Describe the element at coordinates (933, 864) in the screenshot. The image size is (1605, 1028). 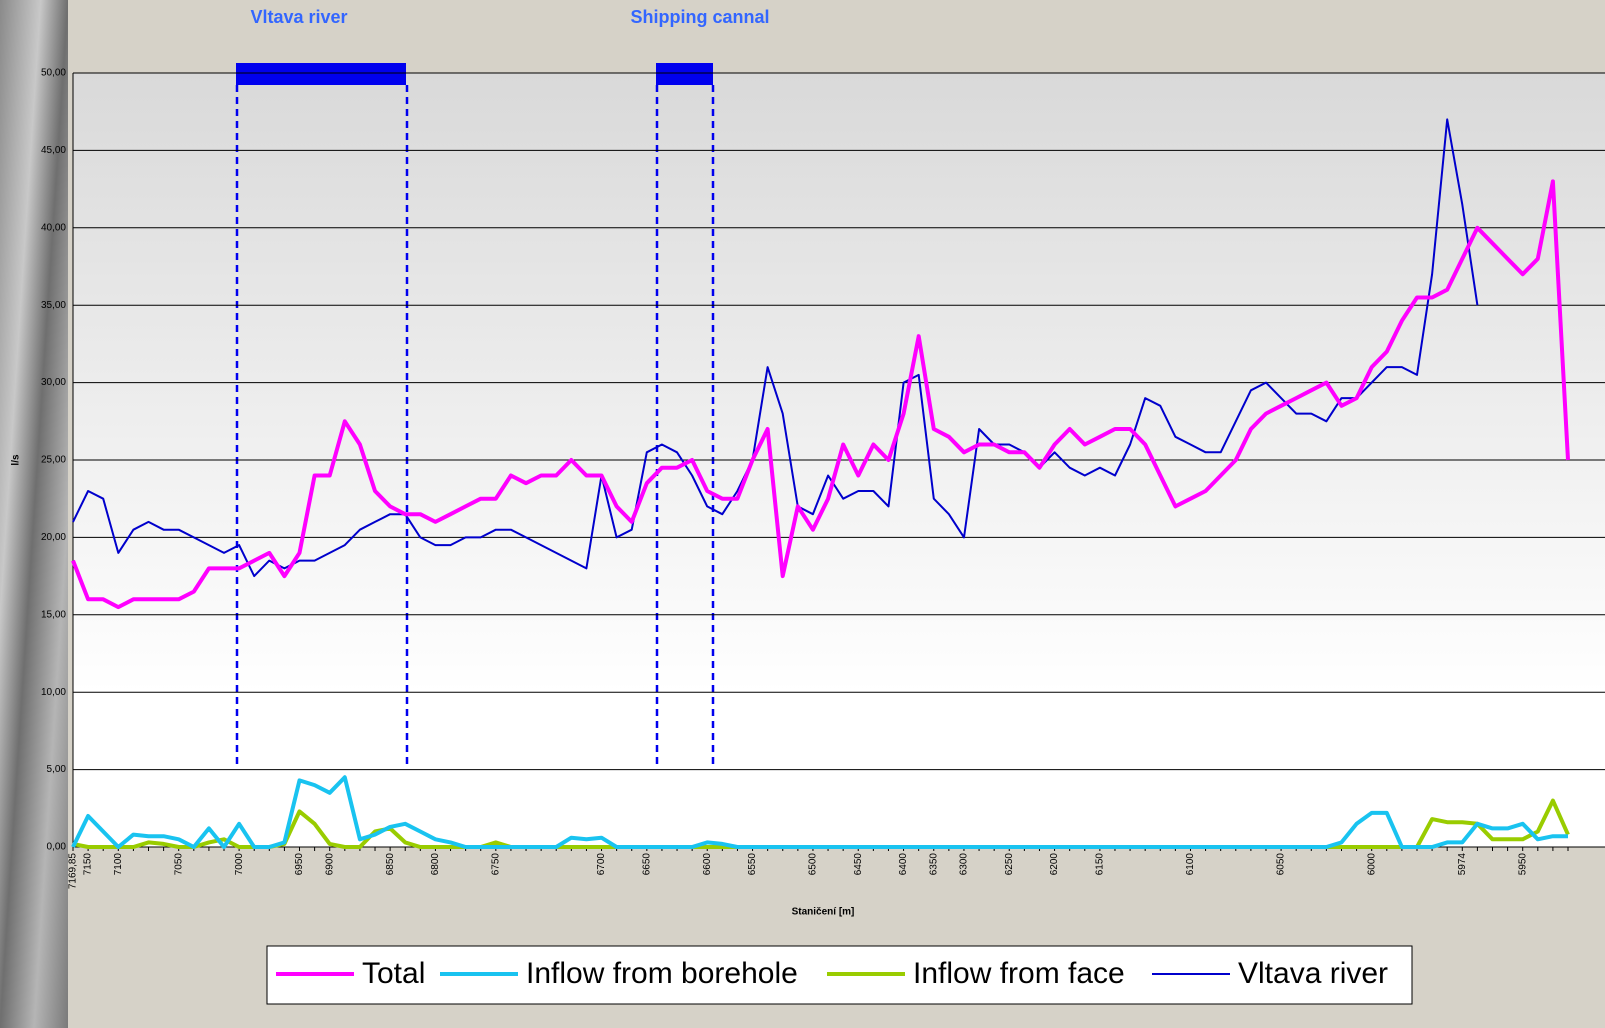
I see `x-tick-label: 6350` at that location.